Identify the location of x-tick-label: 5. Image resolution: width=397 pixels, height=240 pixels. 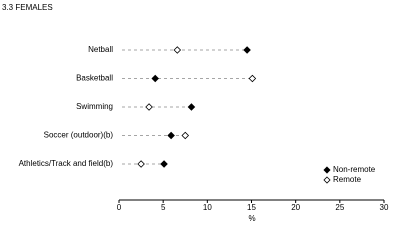
(163, 207).